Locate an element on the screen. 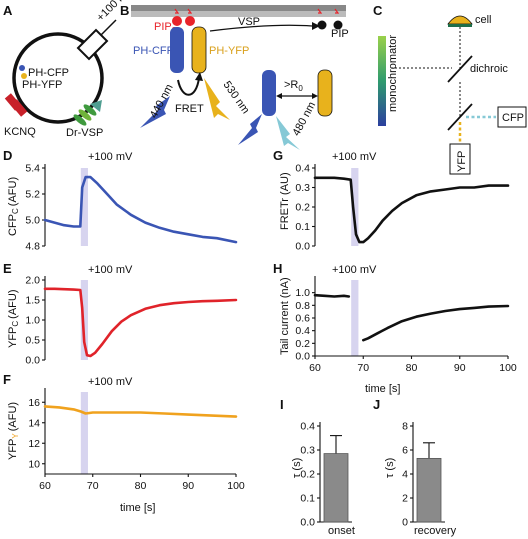 The width and height of the screenshot is (528, 539). vsp-arrowhead is located at coordinates (316, 26).